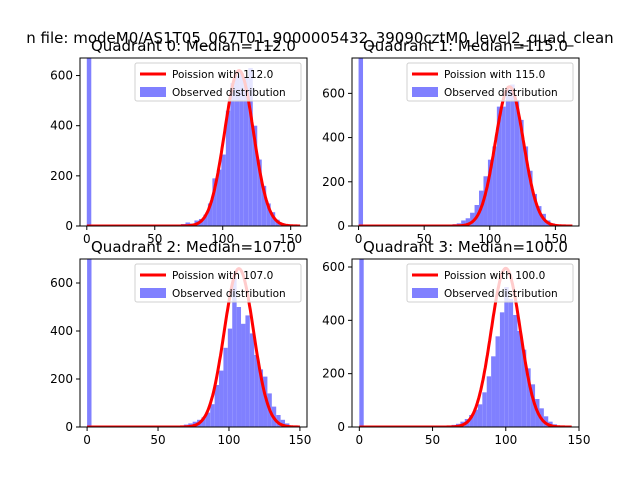 The image size is (640, 480). I want to click on x-tick-label: 100, so click(489, 239).